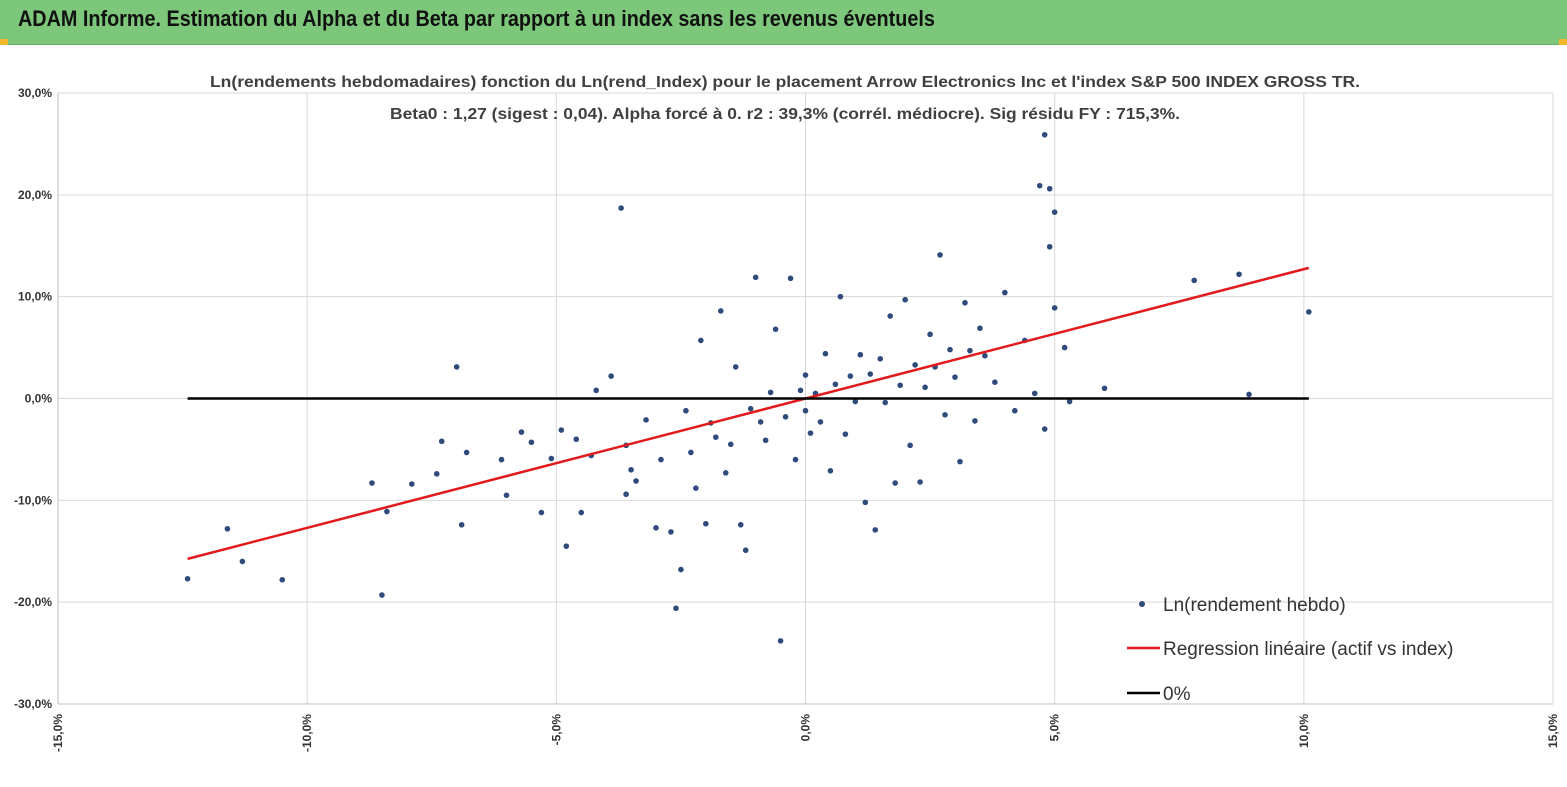 This screenshot has height=787, width=1567. What do you see at coordinates (1308, 649) in the screenshot?
I see `legend-label-regression: Regression linéaire (actif vs index)` at bounding box center [1308, 649].